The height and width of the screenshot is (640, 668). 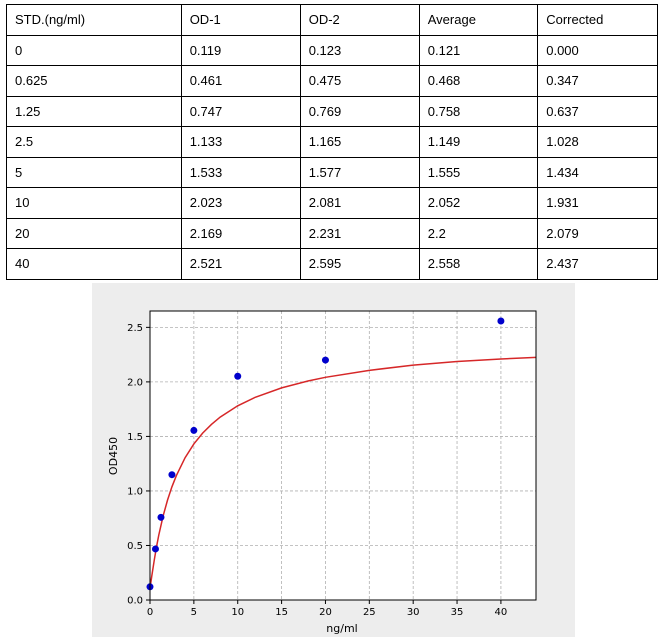 I want to click on table-cell: 1.931, so click(x=597, y=203).